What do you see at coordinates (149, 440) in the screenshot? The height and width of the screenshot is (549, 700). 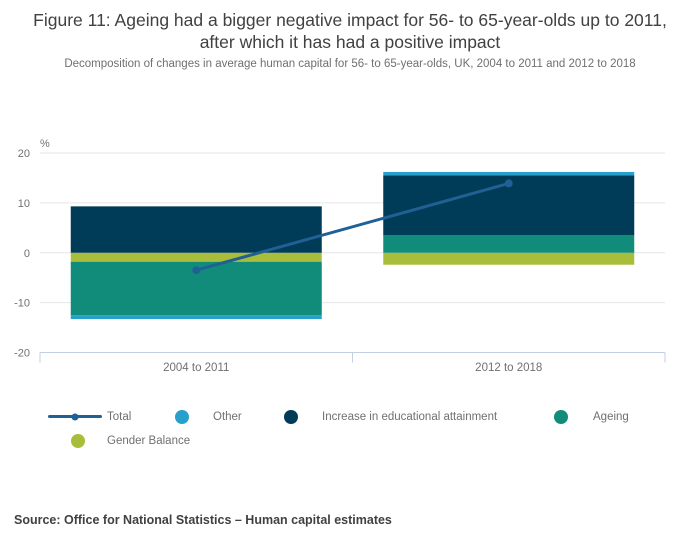 I see `legend-label-gender-balance: Gender Balance` at bounding box center [149, 440].